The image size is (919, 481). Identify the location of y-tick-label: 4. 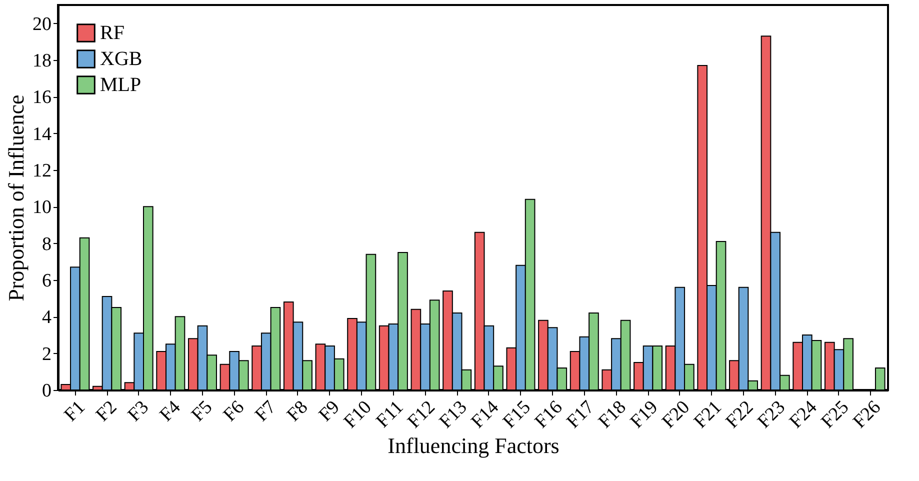
(47, 317).